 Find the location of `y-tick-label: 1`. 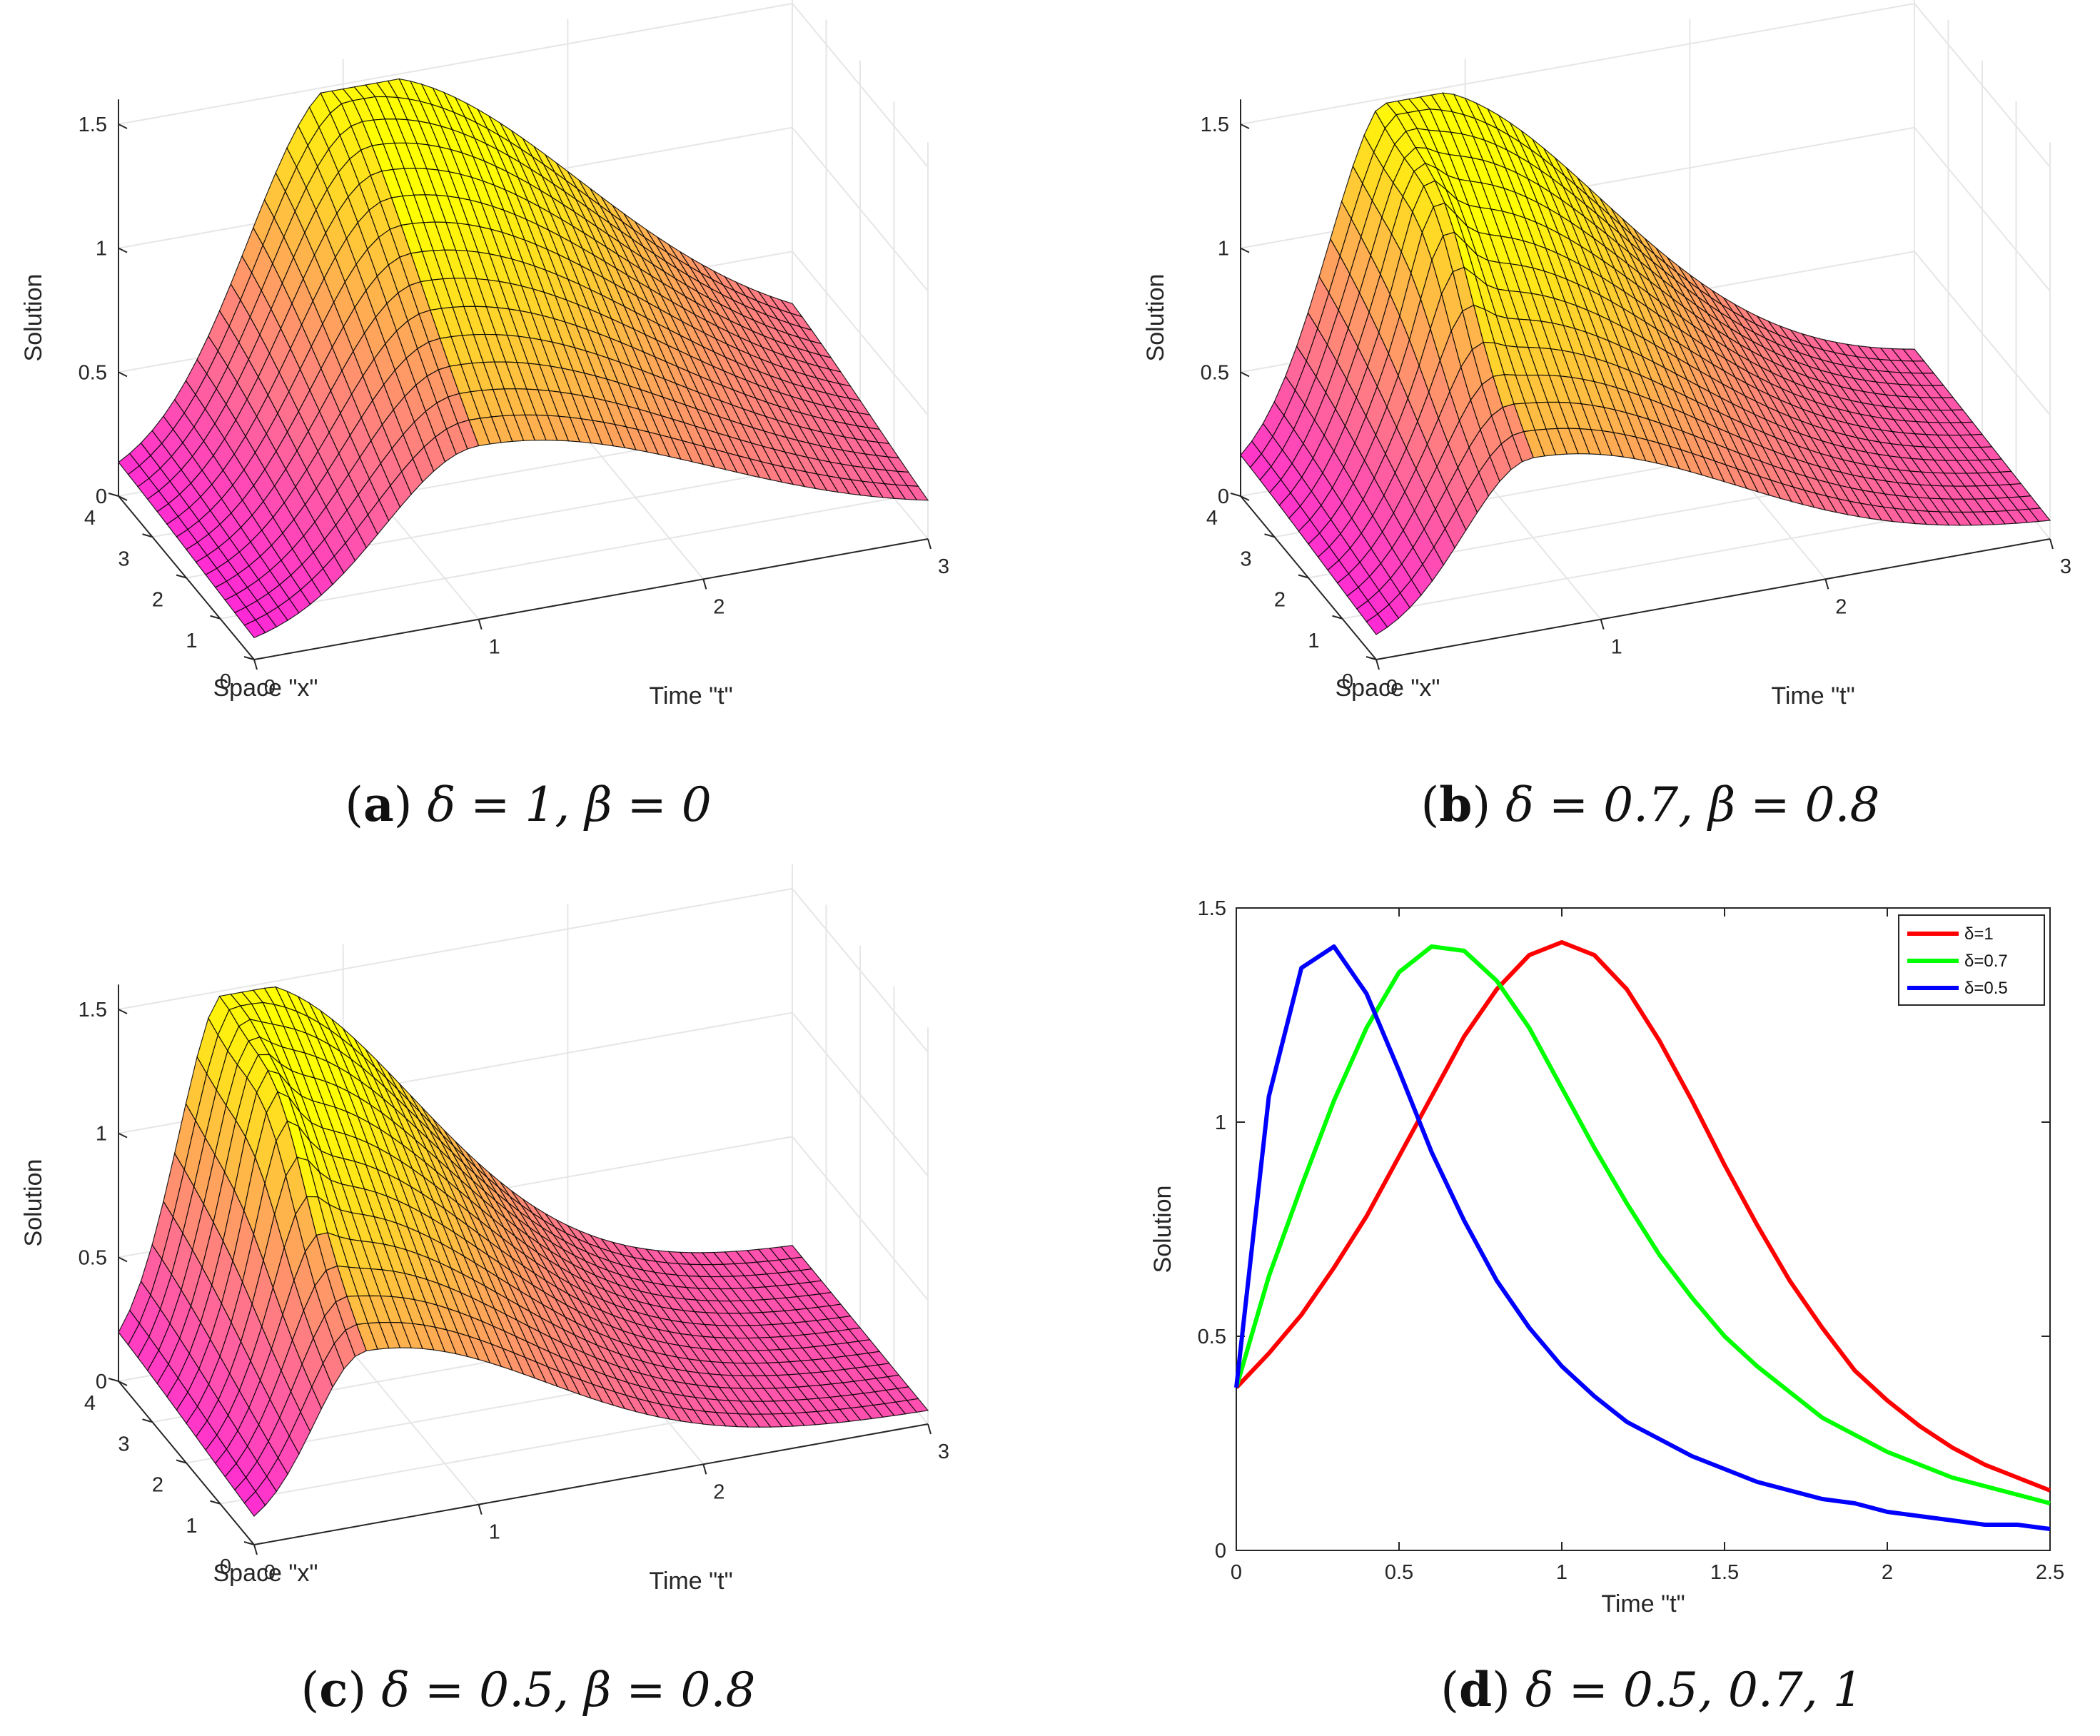

y-tick-label: 1 is located at coordinates (1221, 1122).